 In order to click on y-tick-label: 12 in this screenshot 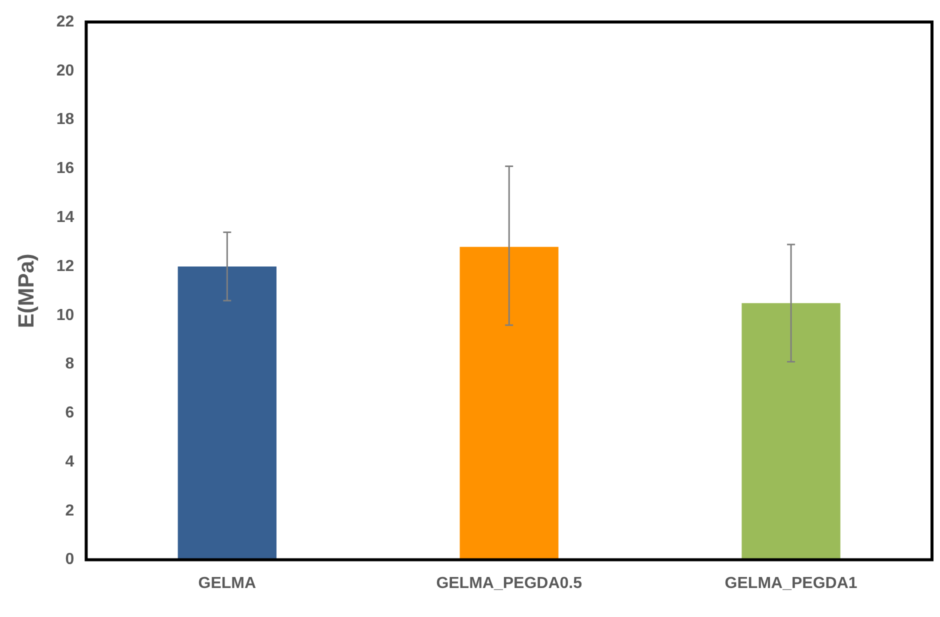, I will do `click(65, 266)`.